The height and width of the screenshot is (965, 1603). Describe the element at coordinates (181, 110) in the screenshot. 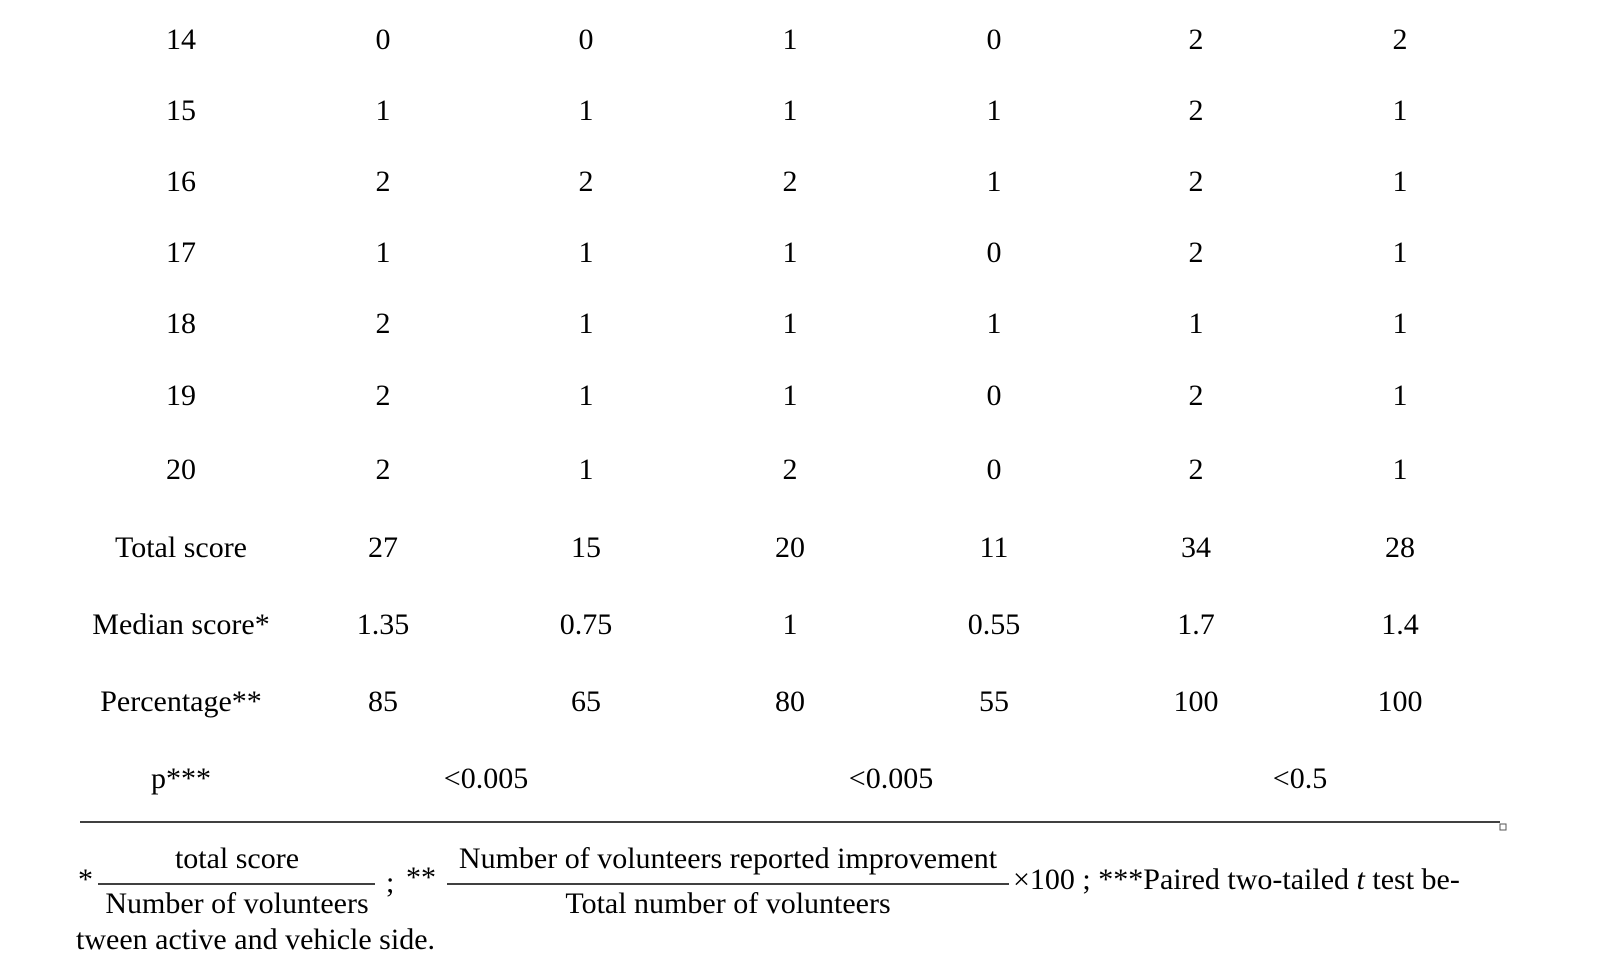

I see `row-label: 15` at that location.